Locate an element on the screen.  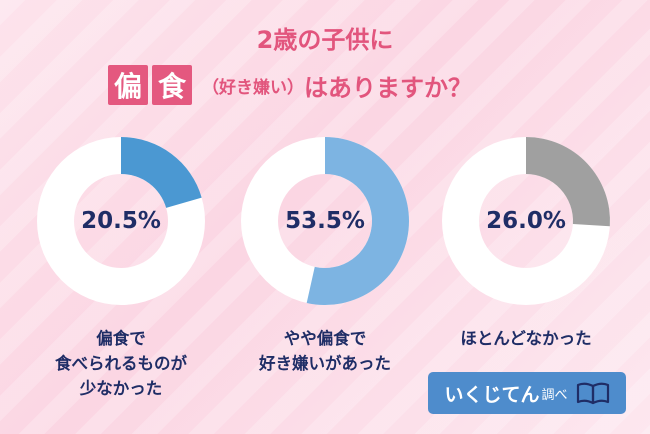
title-kanji-box-2: 食 is located at coordinates (172, 85).